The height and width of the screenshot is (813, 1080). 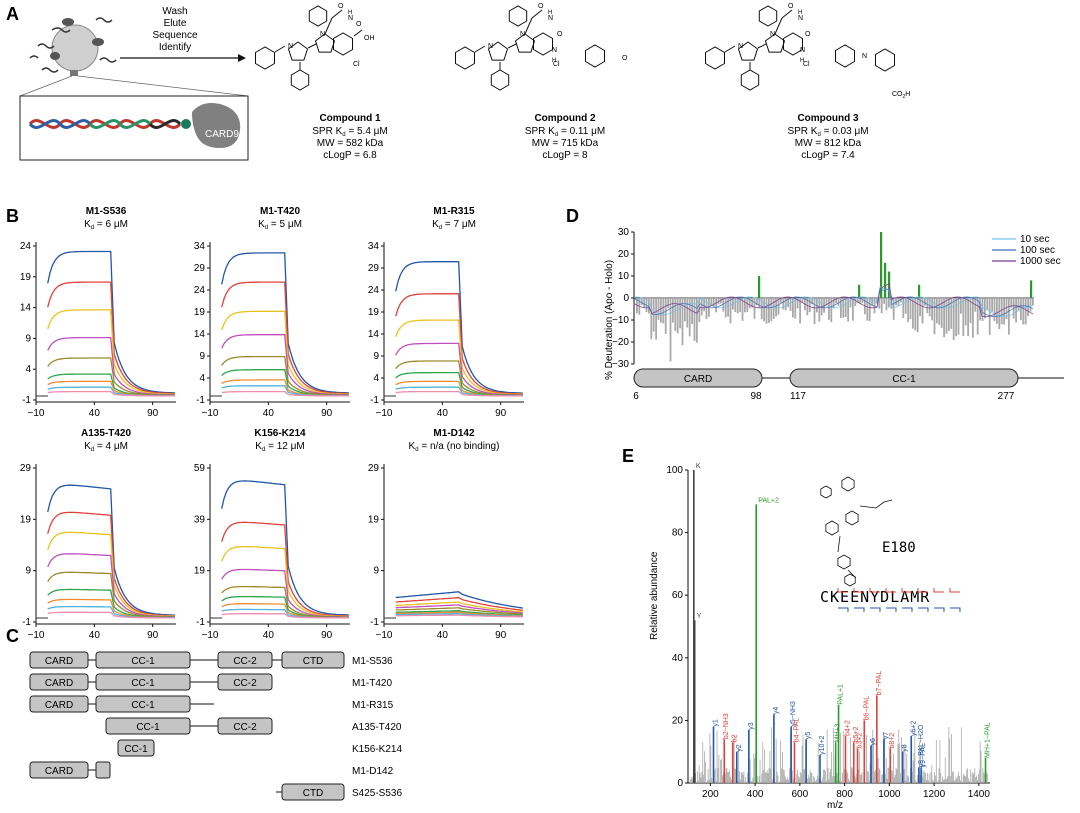 I want to click on workflow-step: Elute, so click(x=175, y=23).